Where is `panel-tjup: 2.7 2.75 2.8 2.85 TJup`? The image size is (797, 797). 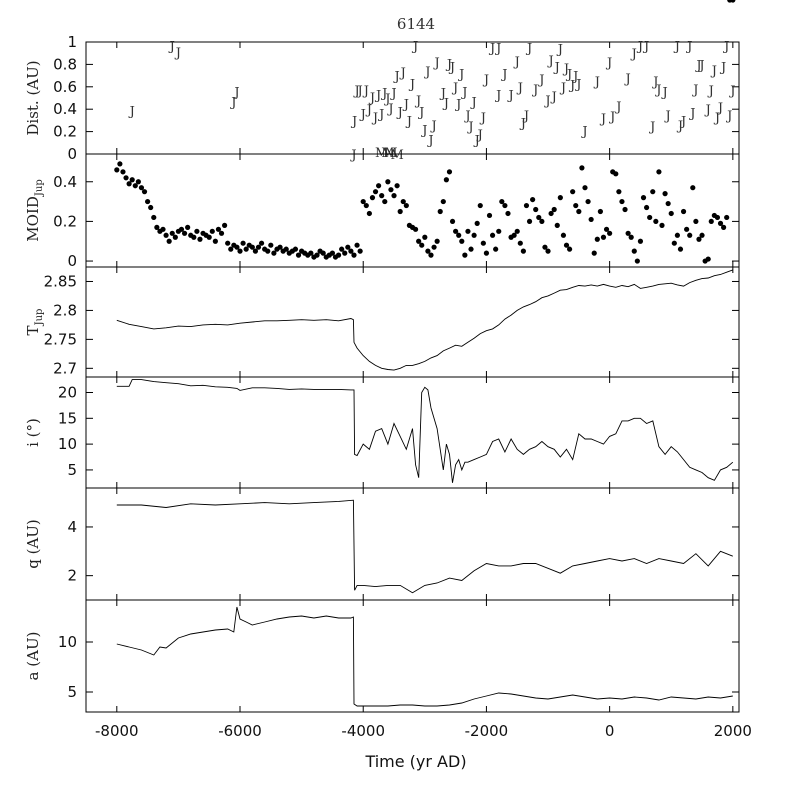 panel-tjup: 2.7 2.75 2.8 2.85 TJup is located at coordinates (382, 322).